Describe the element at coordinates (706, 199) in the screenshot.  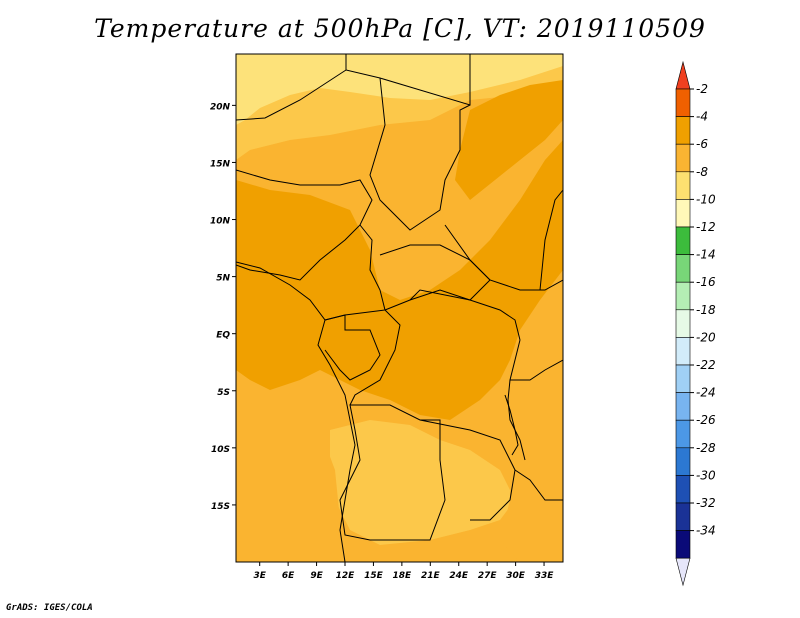
I see `colorbar-label: -10` at that location.